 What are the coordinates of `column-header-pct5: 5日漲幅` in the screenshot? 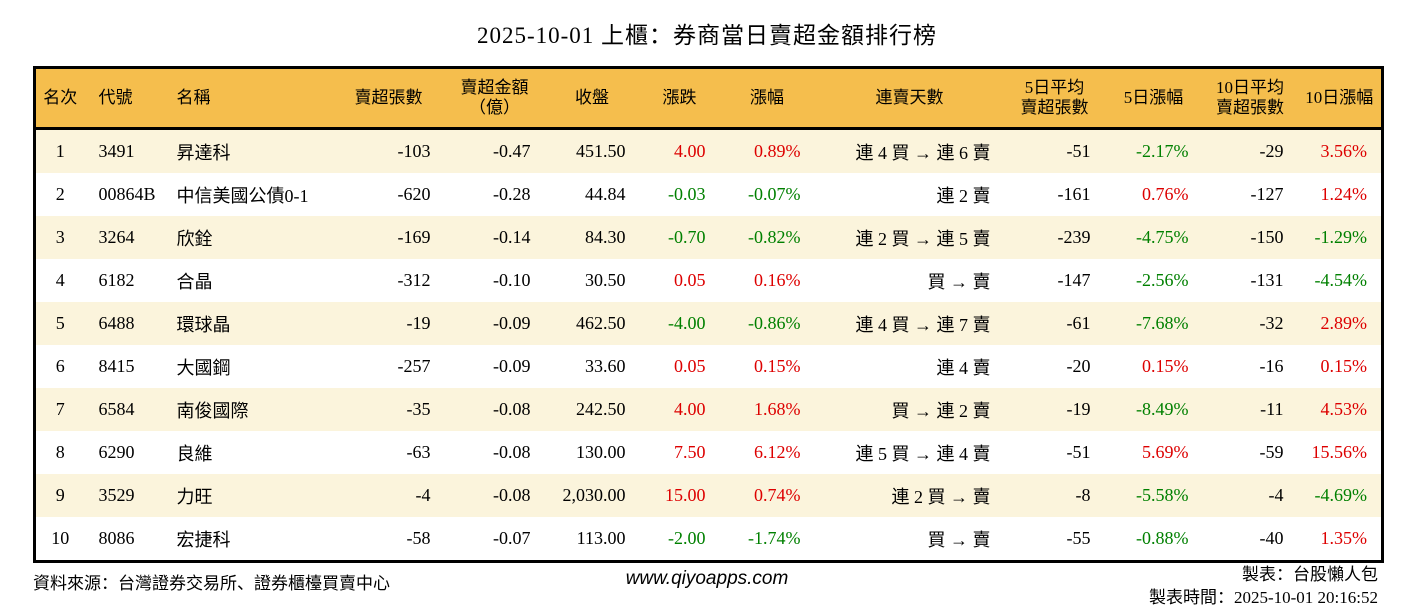 It's located at (1153, 98).